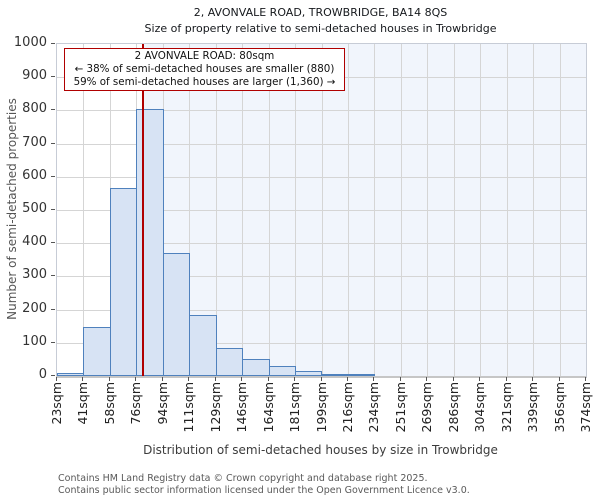  I want to click on x-axis-tick-label: 76sqm, so click(136, 403).